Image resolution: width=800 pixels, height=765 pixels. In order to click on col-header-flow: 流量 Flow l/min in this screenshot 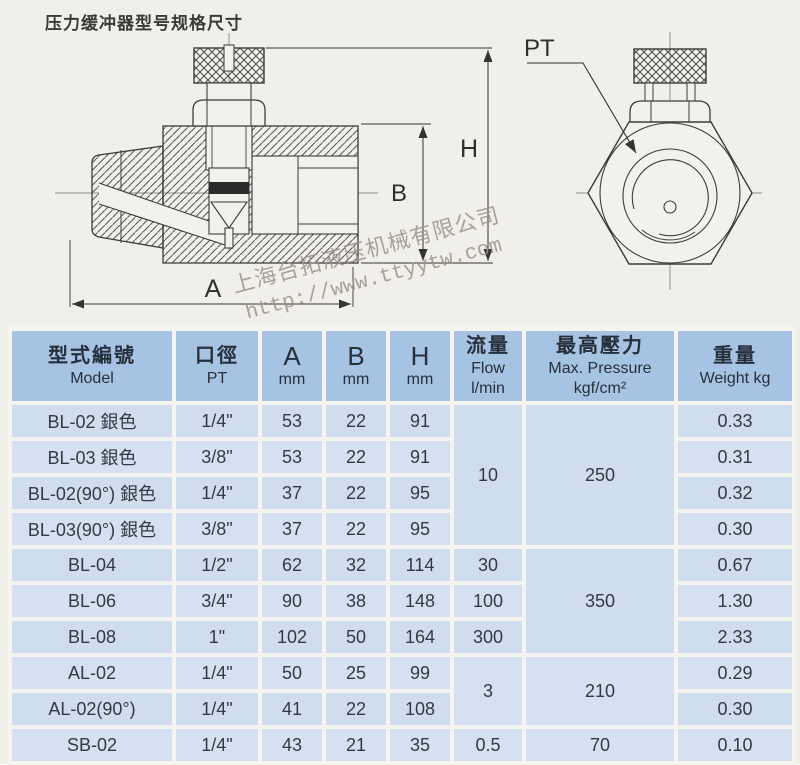, I will do `click(488, 366)`.